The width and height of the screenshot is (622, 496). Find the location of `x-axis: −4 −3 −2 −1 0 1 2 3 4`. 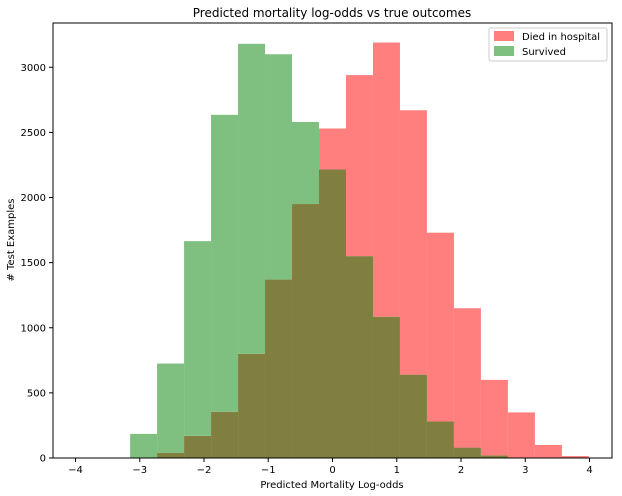

x-axis: −4 −3 −2 −1 0 1 2 3 4 is located at coordinates (330, 467).